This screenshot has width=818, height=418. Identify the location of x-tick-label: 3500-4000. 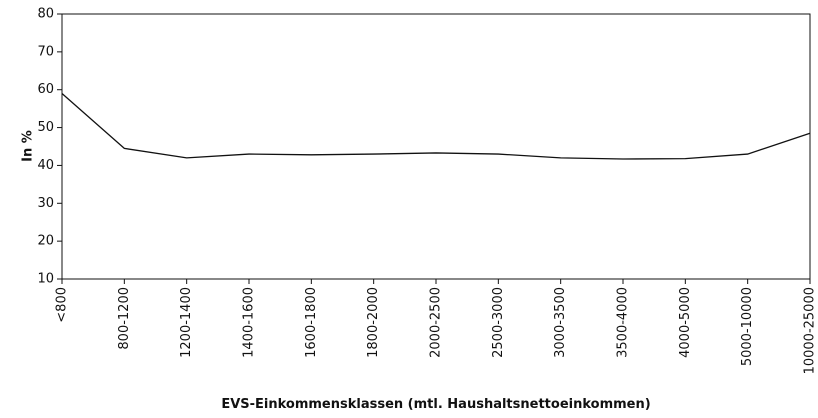
(623, 322).